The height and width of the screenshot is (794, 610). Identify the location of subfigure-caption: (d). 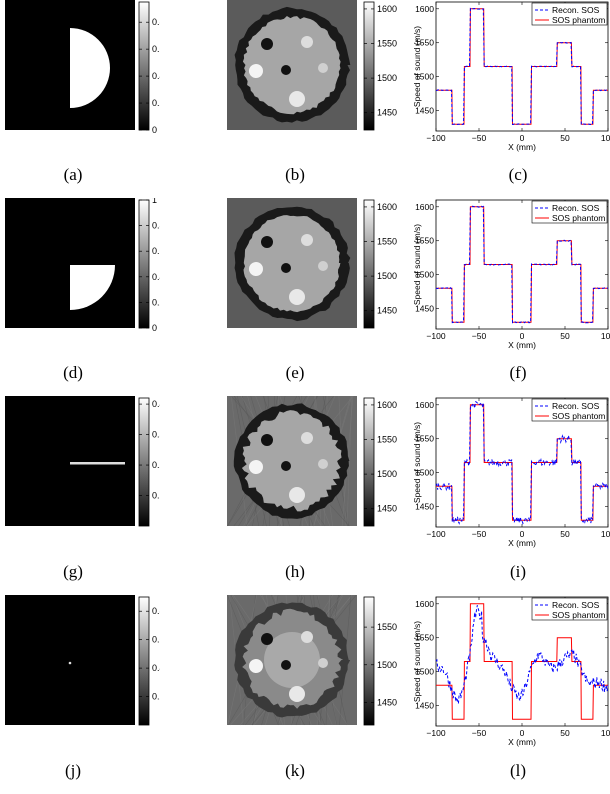
(73, 372).